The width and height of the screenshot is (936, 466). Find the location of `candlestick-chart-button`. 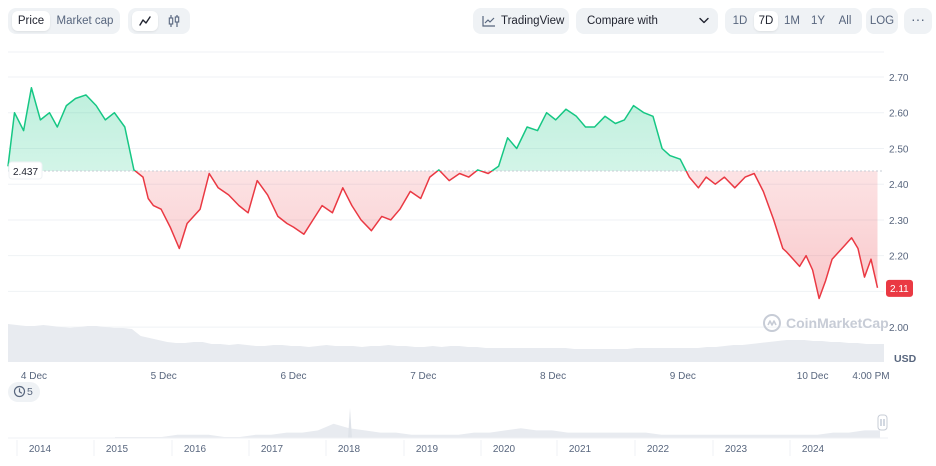

candlestick-chart-button is located at coordinates (174, 21).